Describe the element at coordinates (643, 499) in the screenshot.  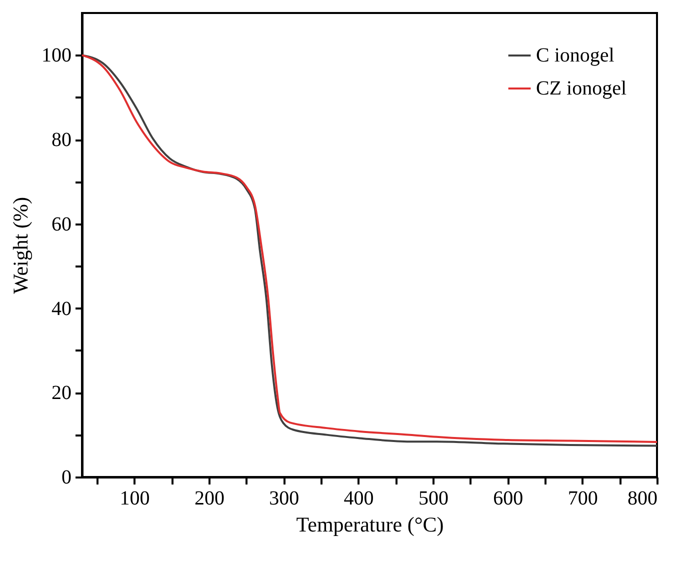
I see `x-tick-label: 800` at that location.